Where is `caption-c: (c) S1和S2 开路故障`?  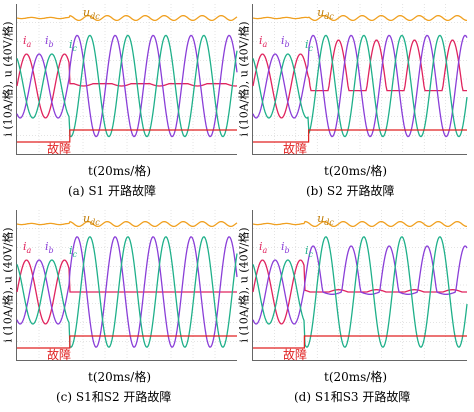 caption-c: (c) S1和S2 开路故障 is located at coordinates (114, 397).